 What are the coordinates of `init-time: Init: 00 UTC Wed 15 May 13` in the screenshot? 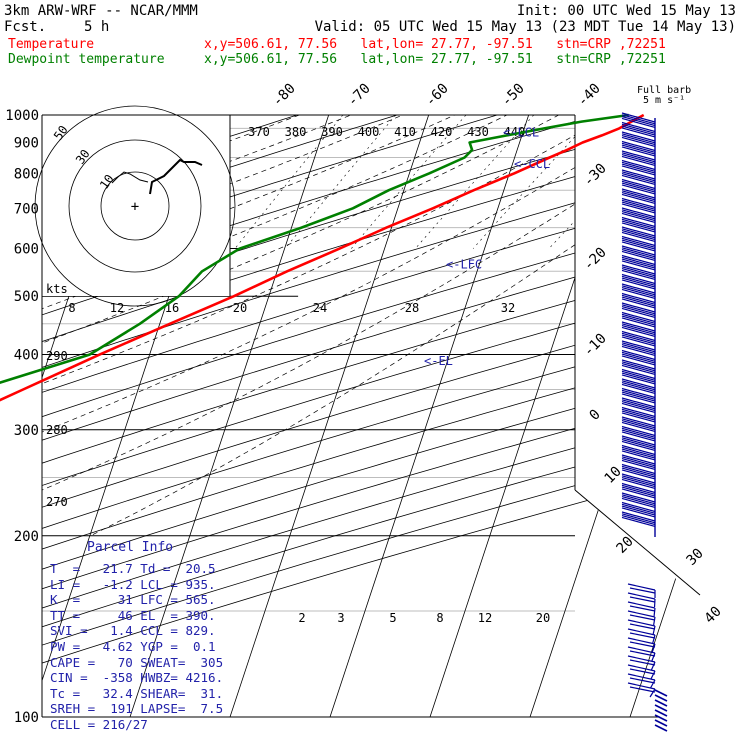 It's located at (626, 11).